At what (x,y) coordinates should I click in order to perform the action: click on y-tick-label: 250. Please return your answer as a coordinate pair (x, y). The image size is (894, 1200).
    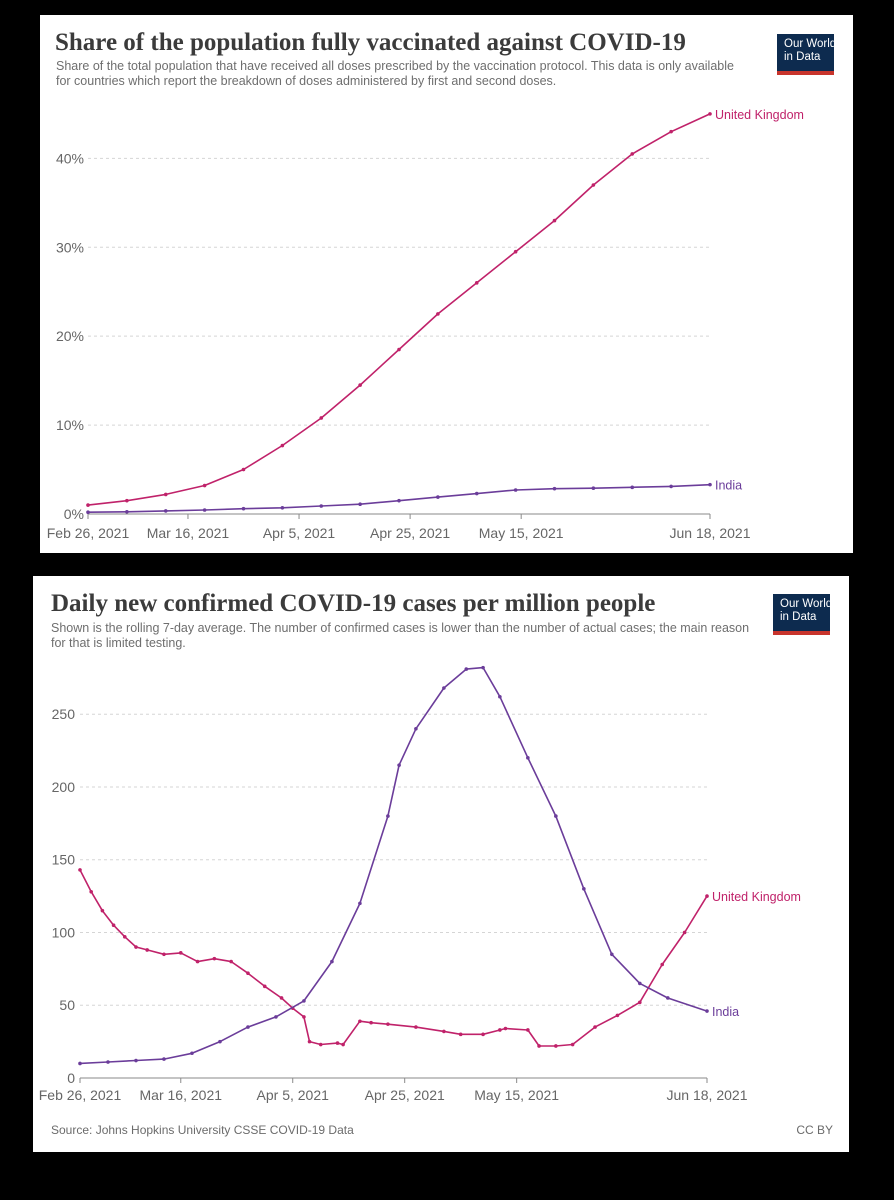
    Looking at the image, I should click on (64, 714).